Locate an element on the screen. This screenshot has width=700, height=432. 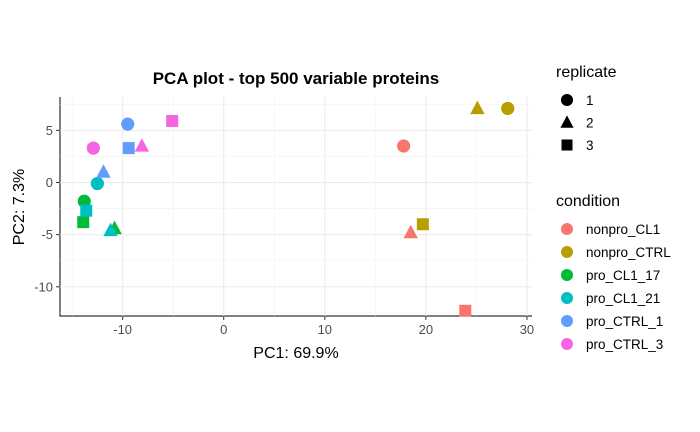
point-pro-cl1-17-rep1 is located at coordinates (84, 201).